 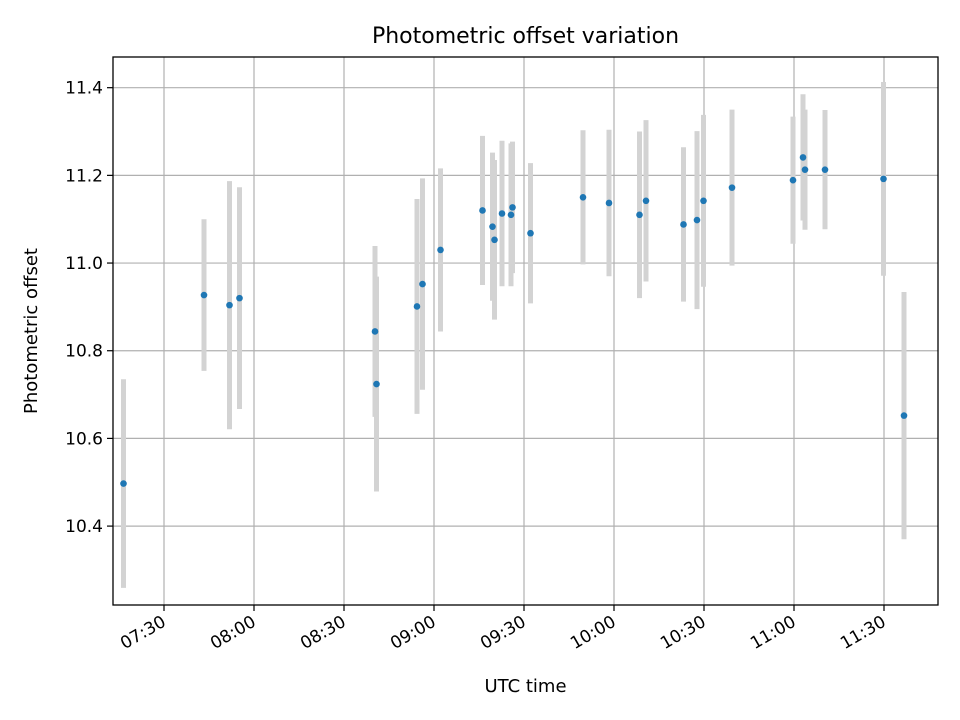 What do you see at coordinates (84, 439) in the screenshot?
I see `y-tick-label: 10.6` at bounding box center [84, 439].